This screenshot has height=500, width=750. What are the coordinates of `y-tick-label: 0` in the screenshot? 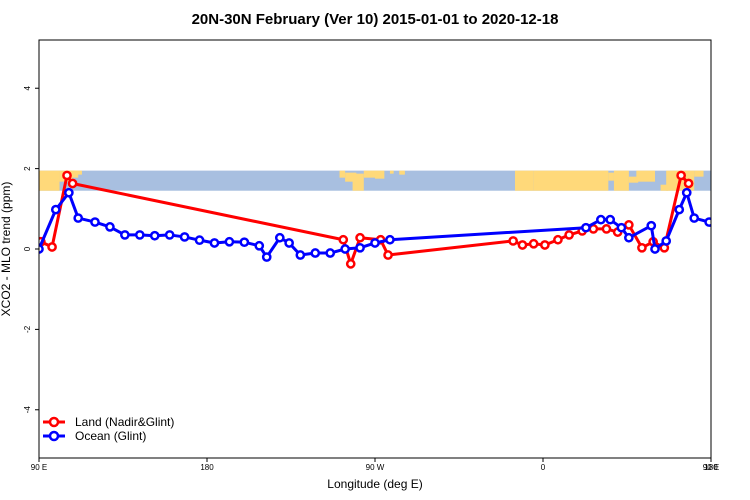 It's located at (27, 248).